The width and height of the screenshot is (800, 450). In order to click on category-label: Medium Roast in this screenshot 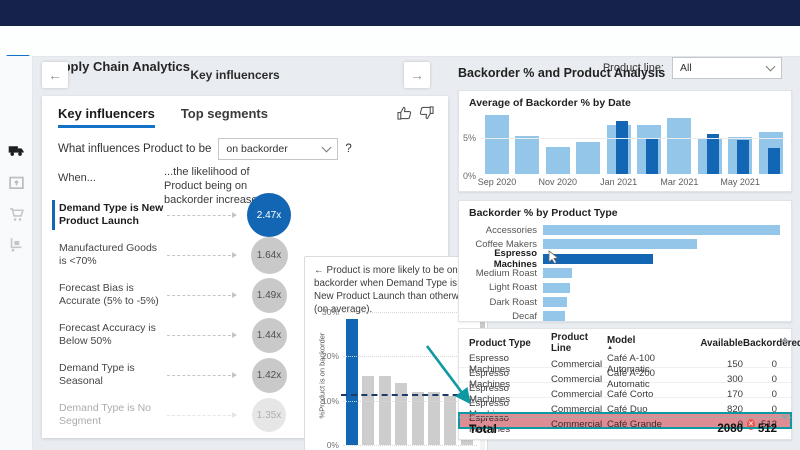, I will do `click(506, 273)`.